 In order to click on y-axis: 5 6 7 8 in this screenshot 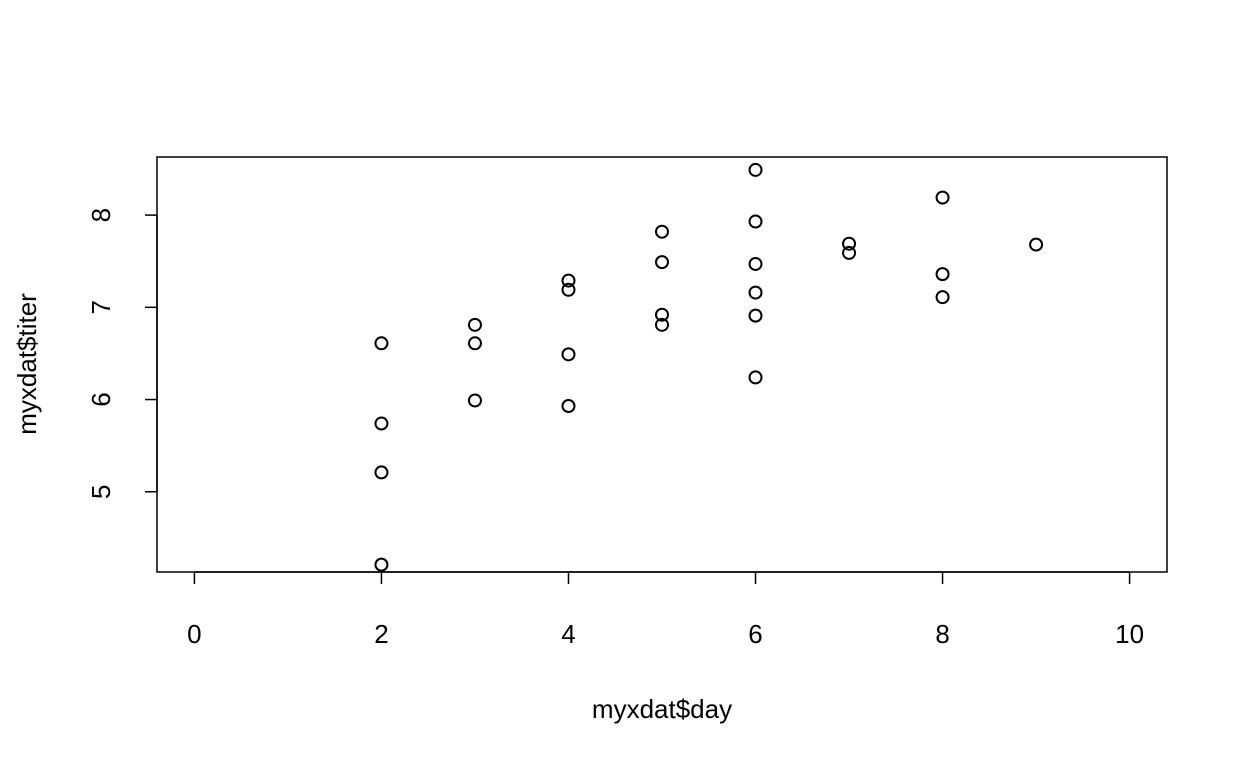, I will do `click(122, 353)`.